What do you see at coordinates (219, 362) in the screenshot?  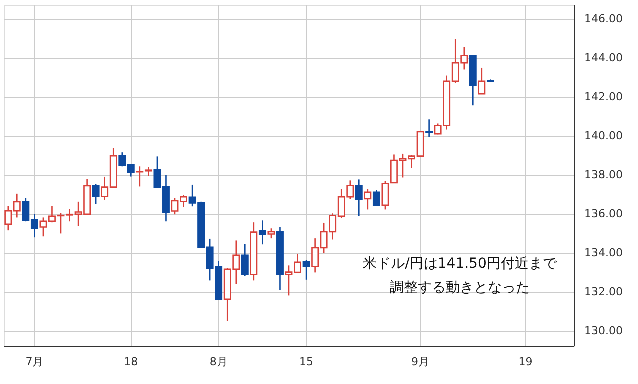 I see `x-tick-label: 8月` at bounding box center [219, 362].